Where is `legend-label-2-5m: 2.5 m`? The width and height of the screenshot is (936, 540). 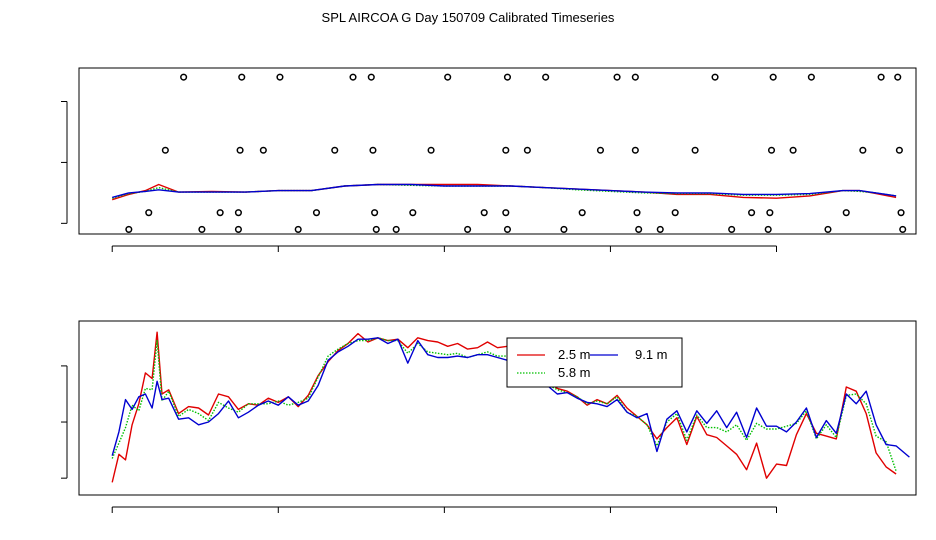
legend-label-2-5m: 2.5 m is located at coordinates (574, 354).